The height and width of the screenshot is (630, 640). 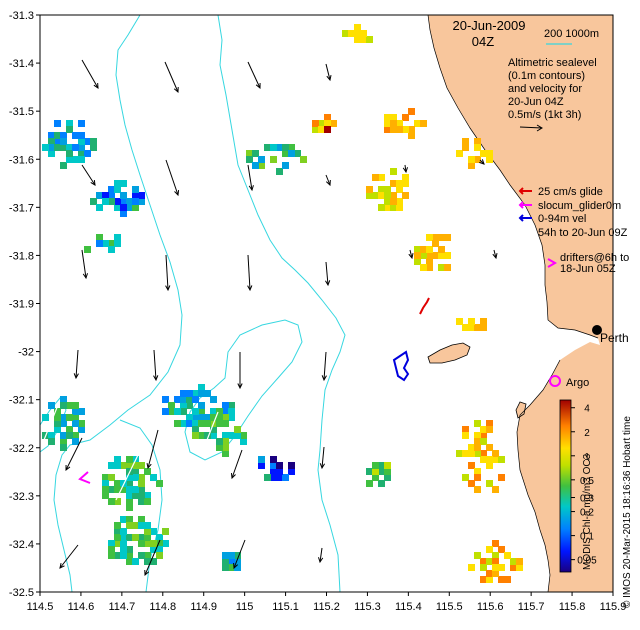 I want to click on colorbar-tick-label: 0.05, so click(x=587, y=561).